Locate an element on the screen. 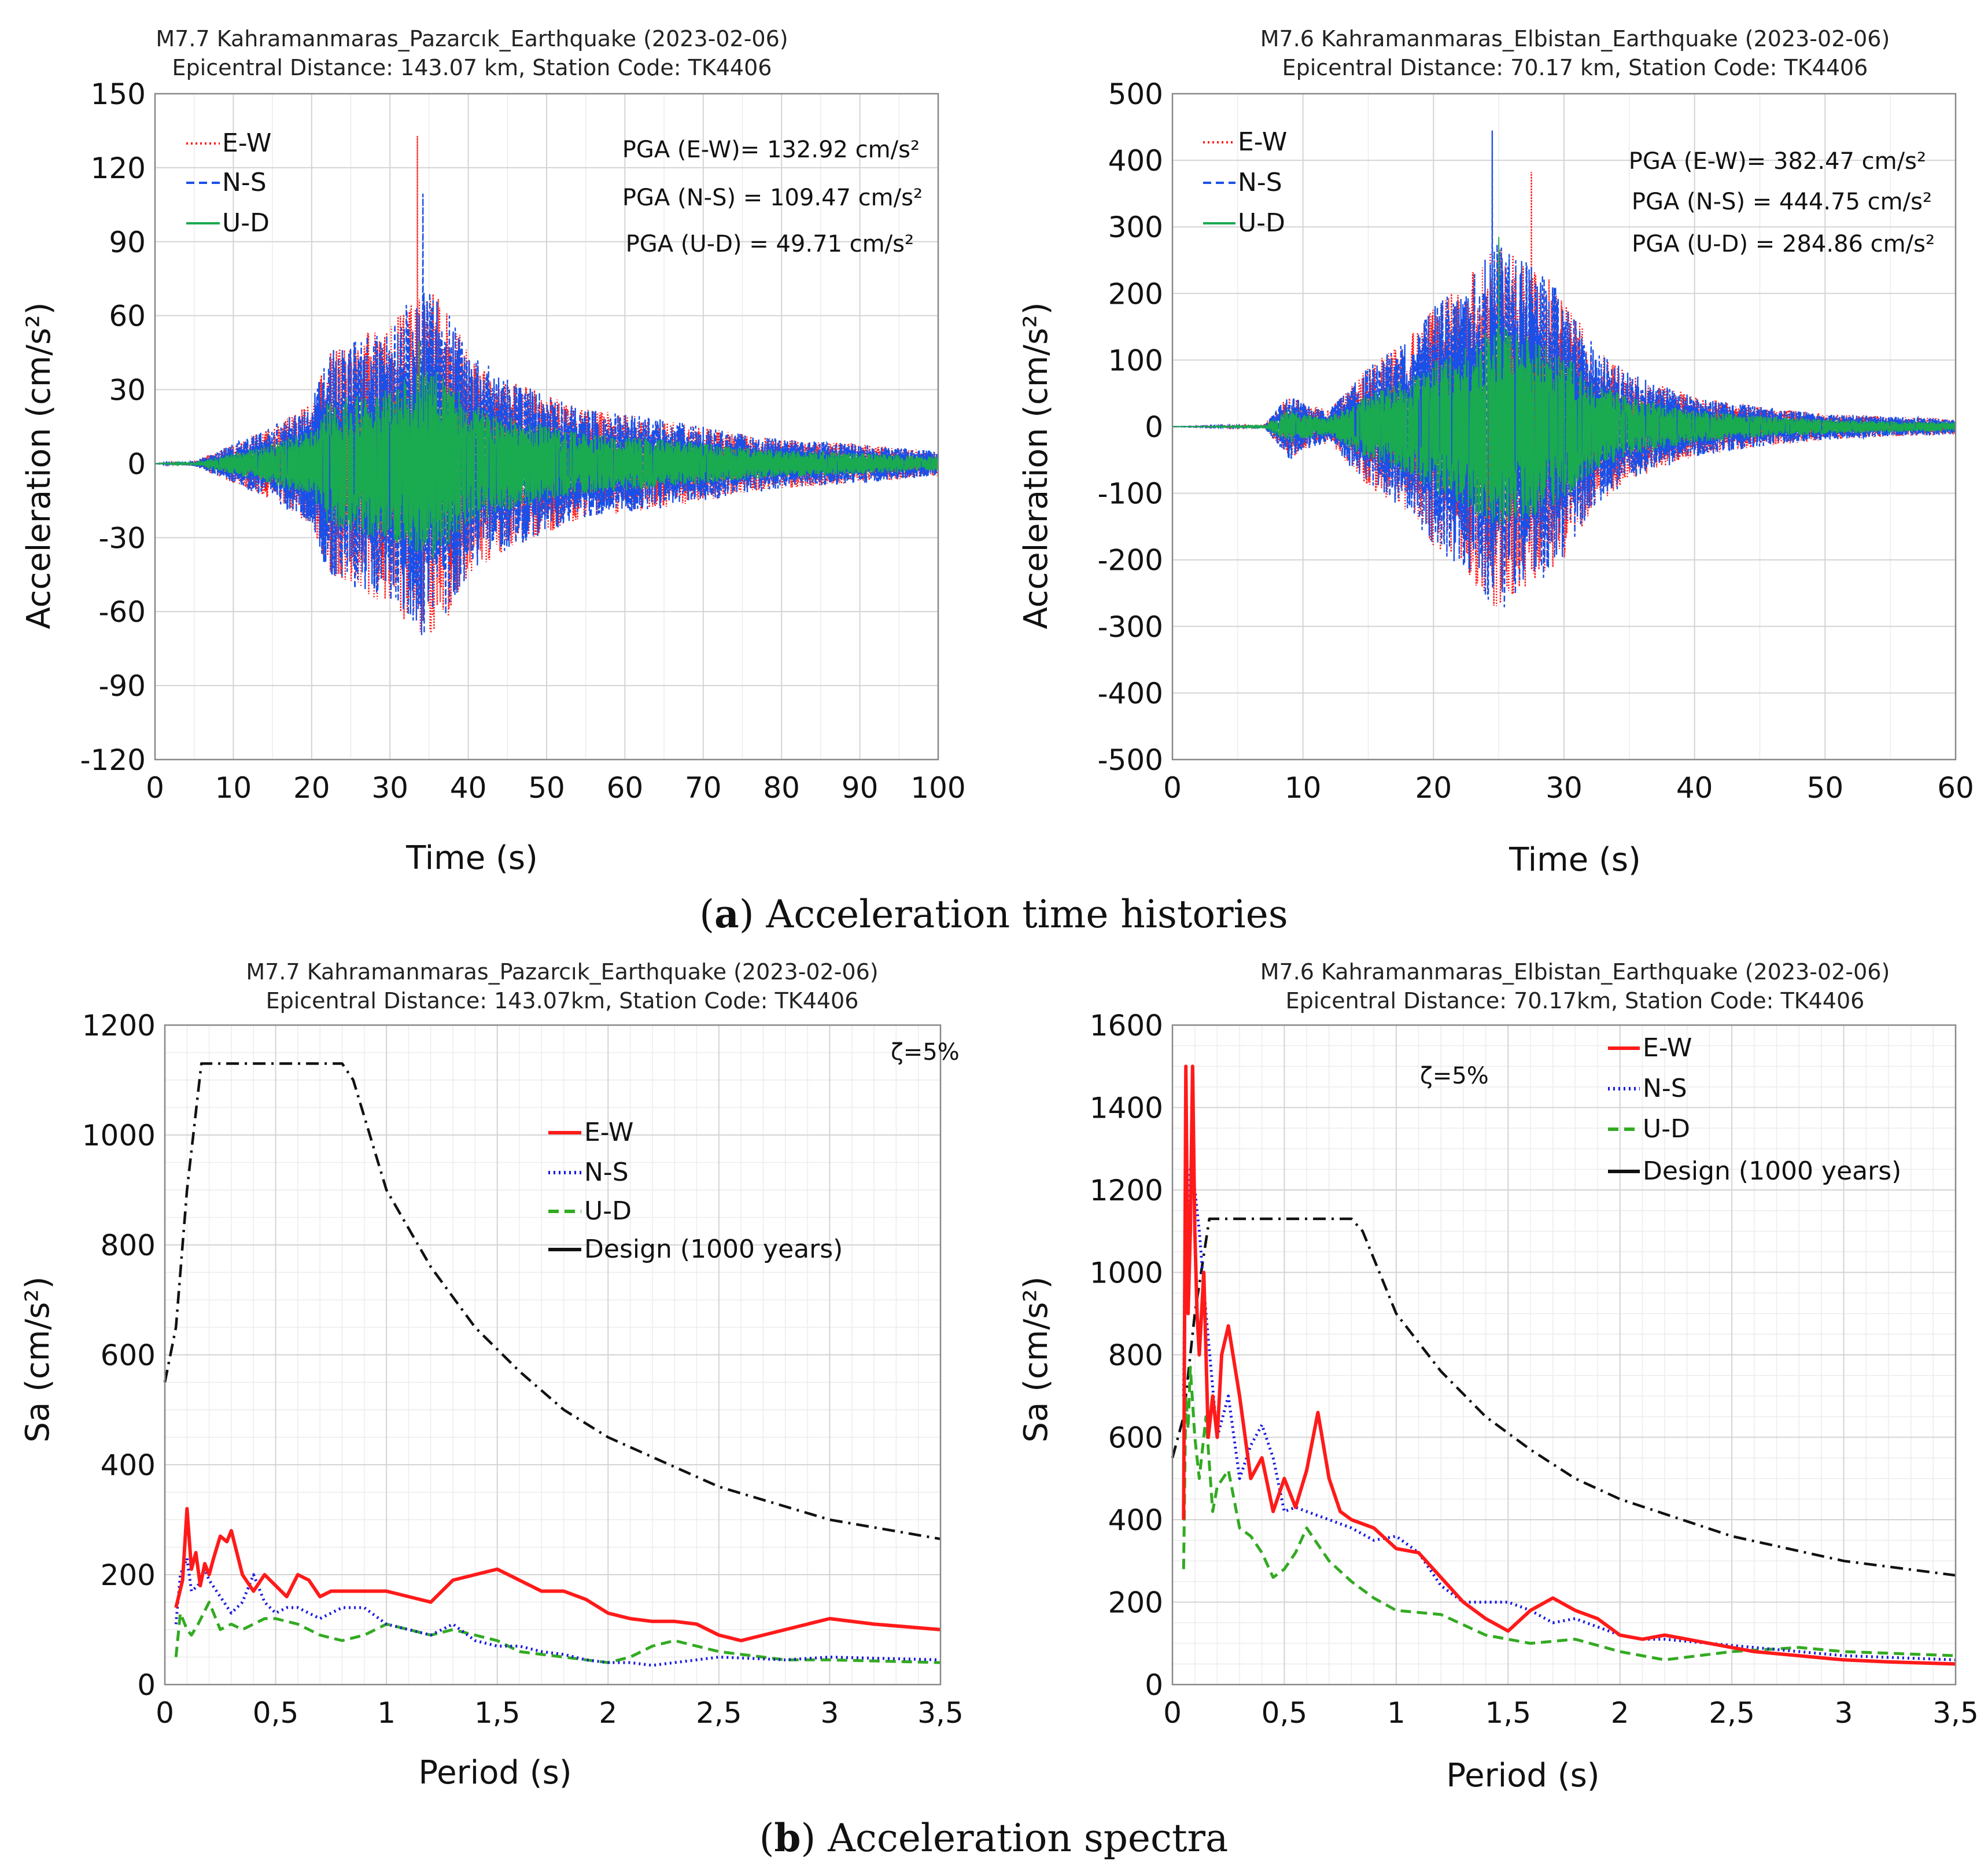  caption-a: (a) Acceleration time histories is located at coordinates (993, 914).